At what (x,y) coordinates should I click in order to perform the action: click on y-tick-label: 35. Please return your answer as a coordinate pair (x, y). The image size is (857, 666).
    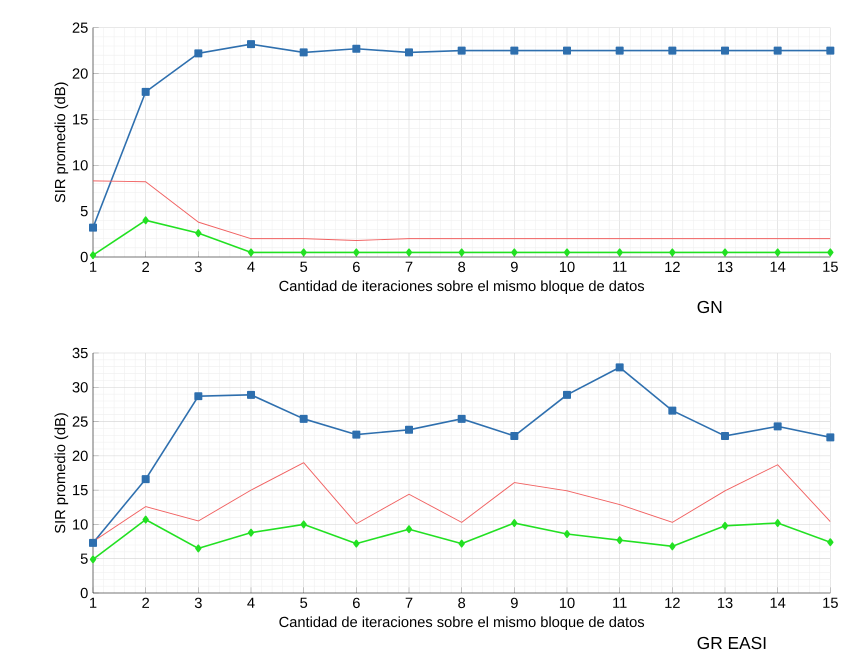
    Looking at the image, I should click on (80, 353).